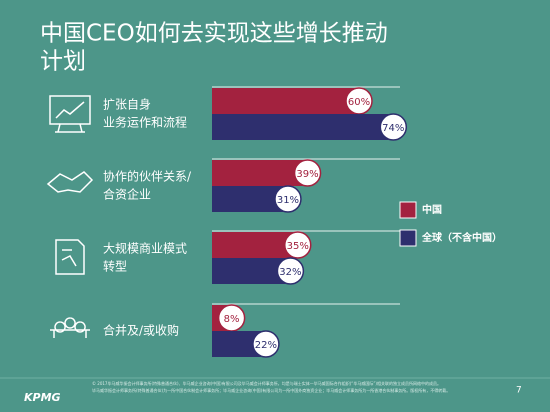 The image size is (550, 412). I want to click on value-label: 39%, so click(307, 174).